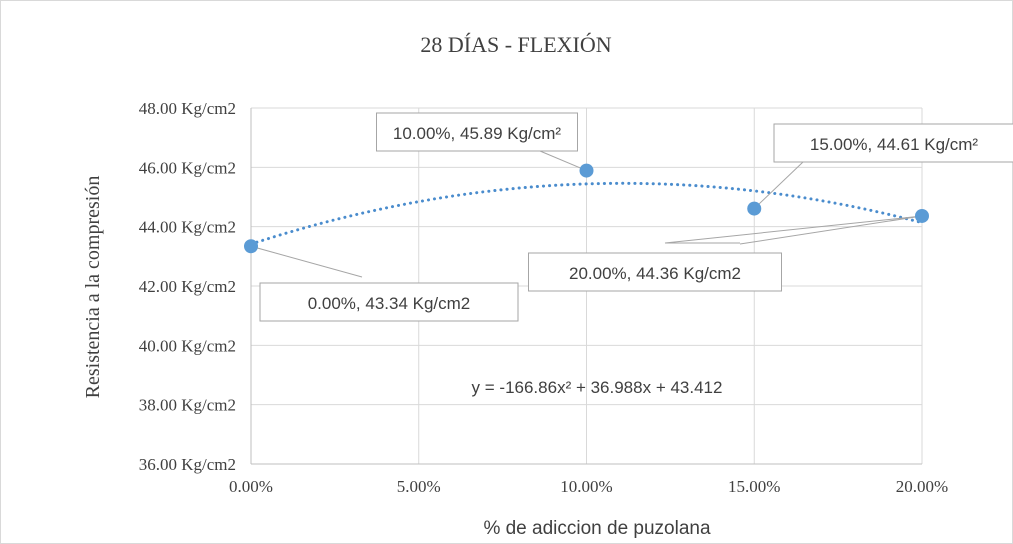 This screenshot has height=544, width=1013. What do you see at coordinates (187, 405) in the screenshot?
I see `y-tick-label: 38.00 Kg/cm2` at bounding box center [187, 405].